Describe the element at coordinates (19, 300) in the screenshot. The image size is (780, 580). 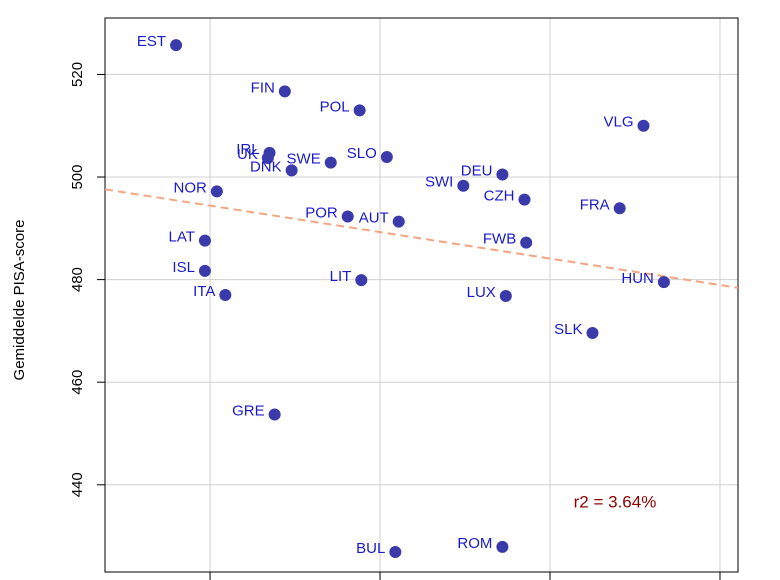
I see `y-axis-label: Gemiddelde PISA-score` at that location.